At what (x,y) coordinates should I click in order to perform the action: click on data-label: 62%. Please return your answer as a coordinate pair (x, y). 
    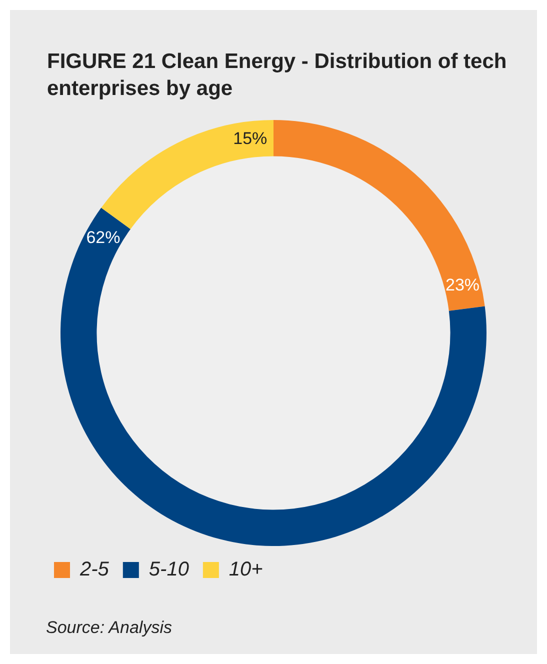
    Looking at the image, I should click on (103, 237).